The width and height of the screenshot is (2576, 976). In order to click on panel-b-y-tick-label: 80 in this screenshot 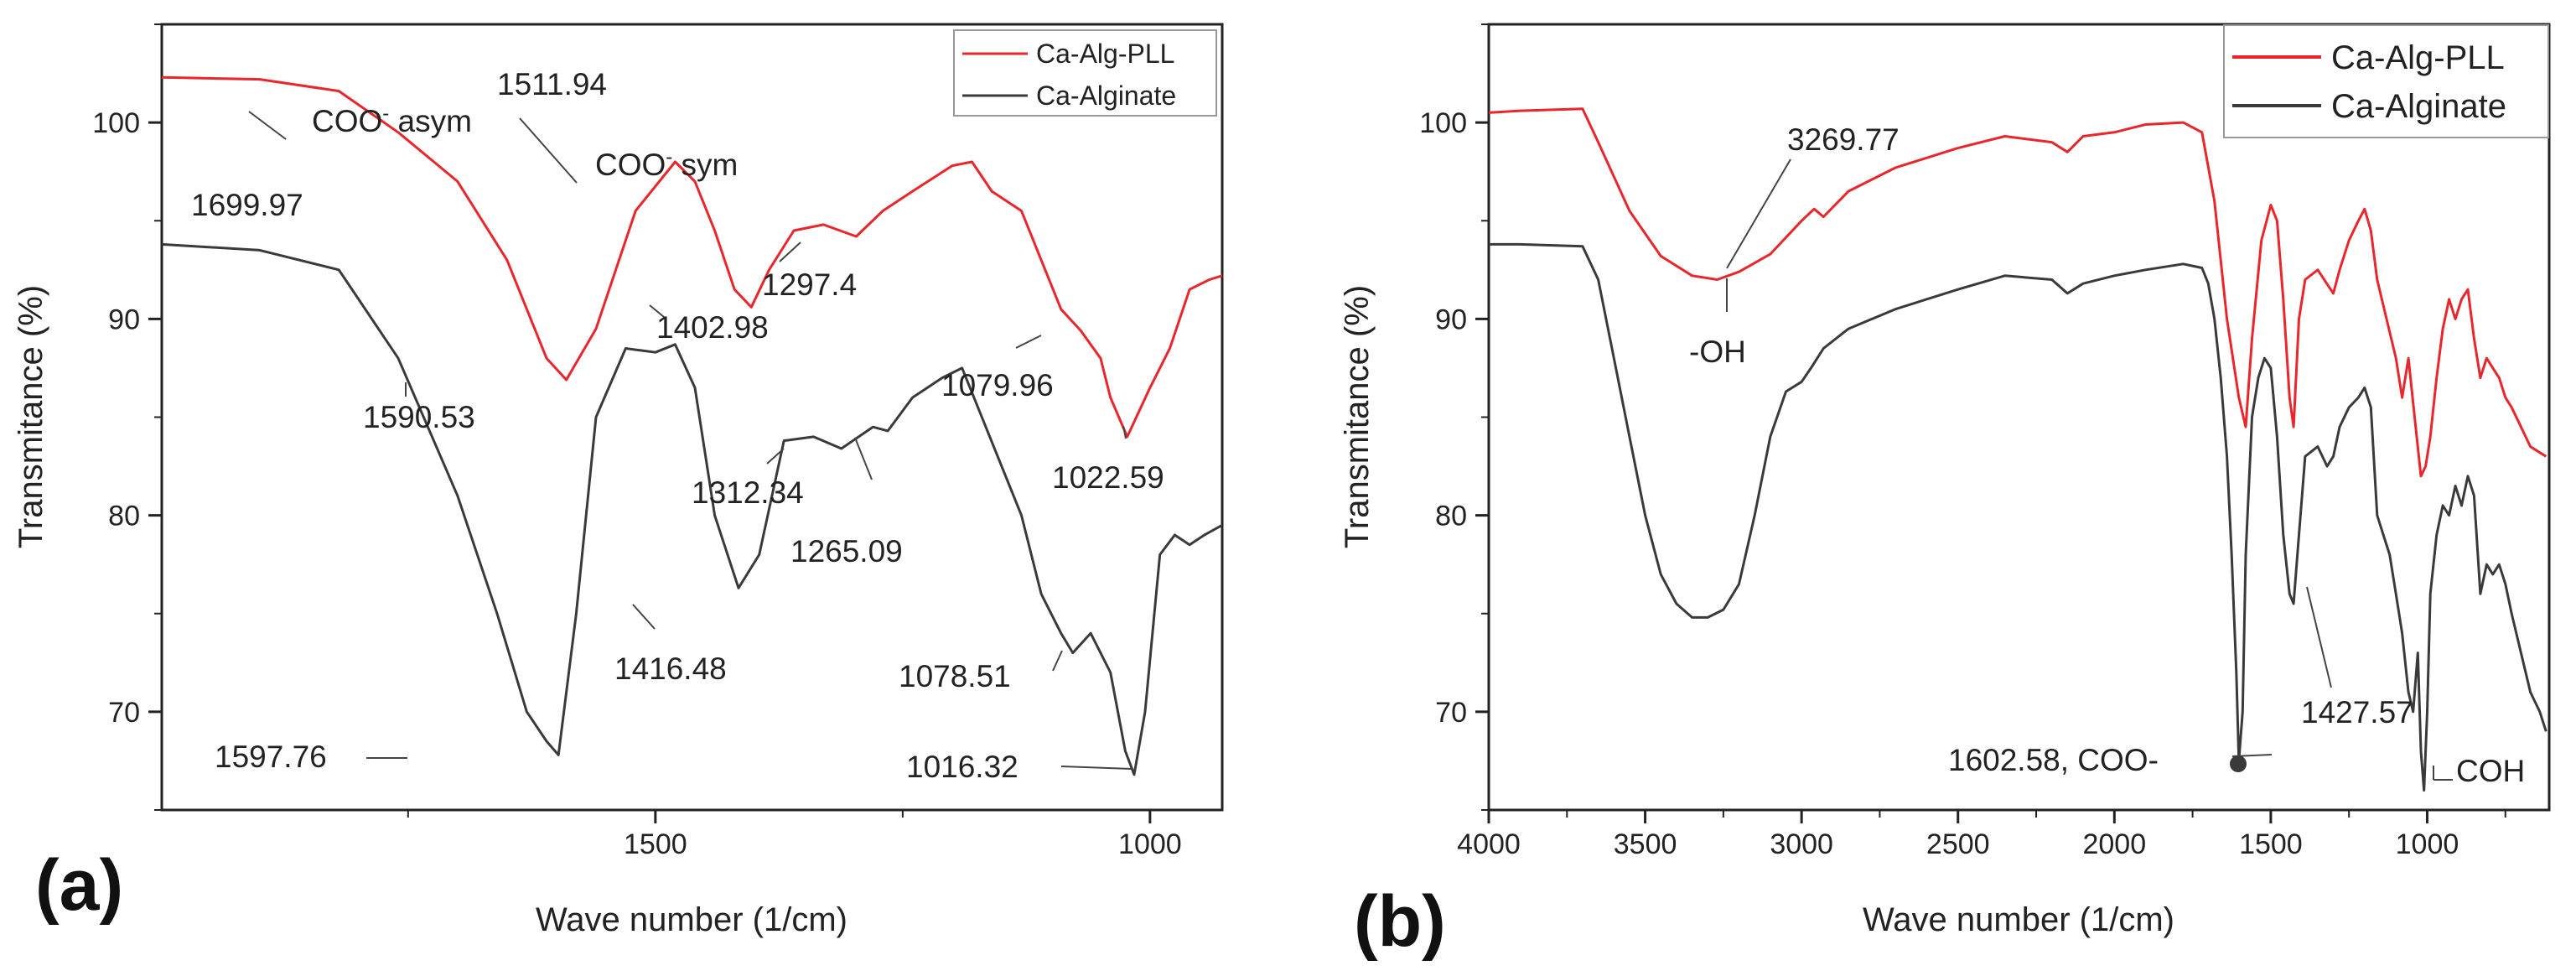, I will do `click(1451, 516)`.